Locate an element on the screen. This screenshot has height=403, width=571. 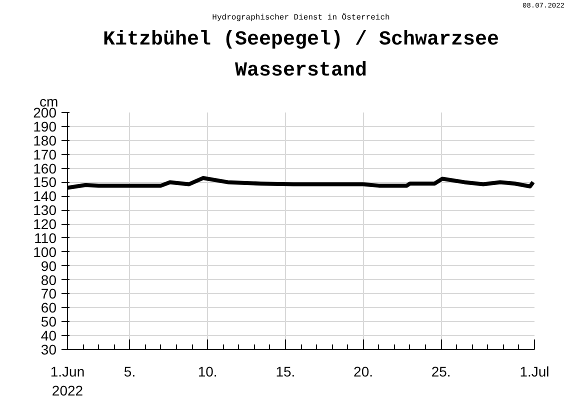
x-tick-label: 1.Jun 2022 is located at coordinates (67, 381).